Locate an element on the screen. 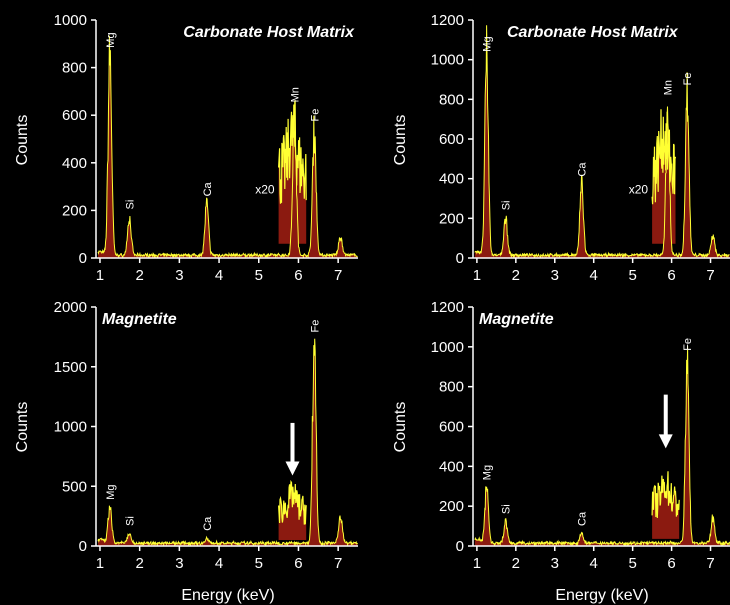 The image size is (730, 605). inset-fill is located at coordinates (292, 511).